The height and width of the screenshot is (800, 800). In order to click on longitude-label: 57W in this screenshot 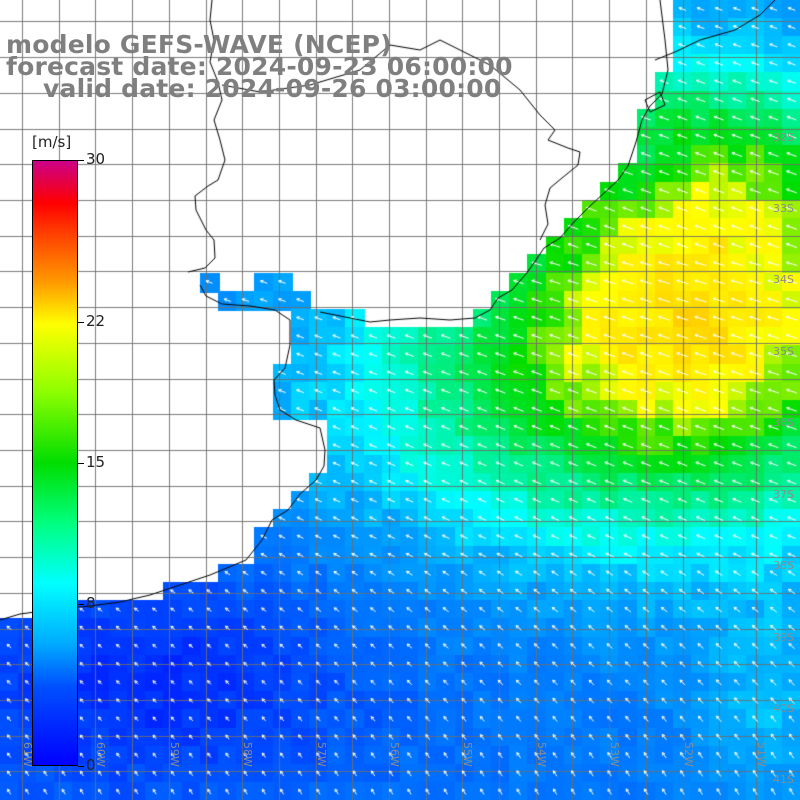, I will do `click(321, 754)`.